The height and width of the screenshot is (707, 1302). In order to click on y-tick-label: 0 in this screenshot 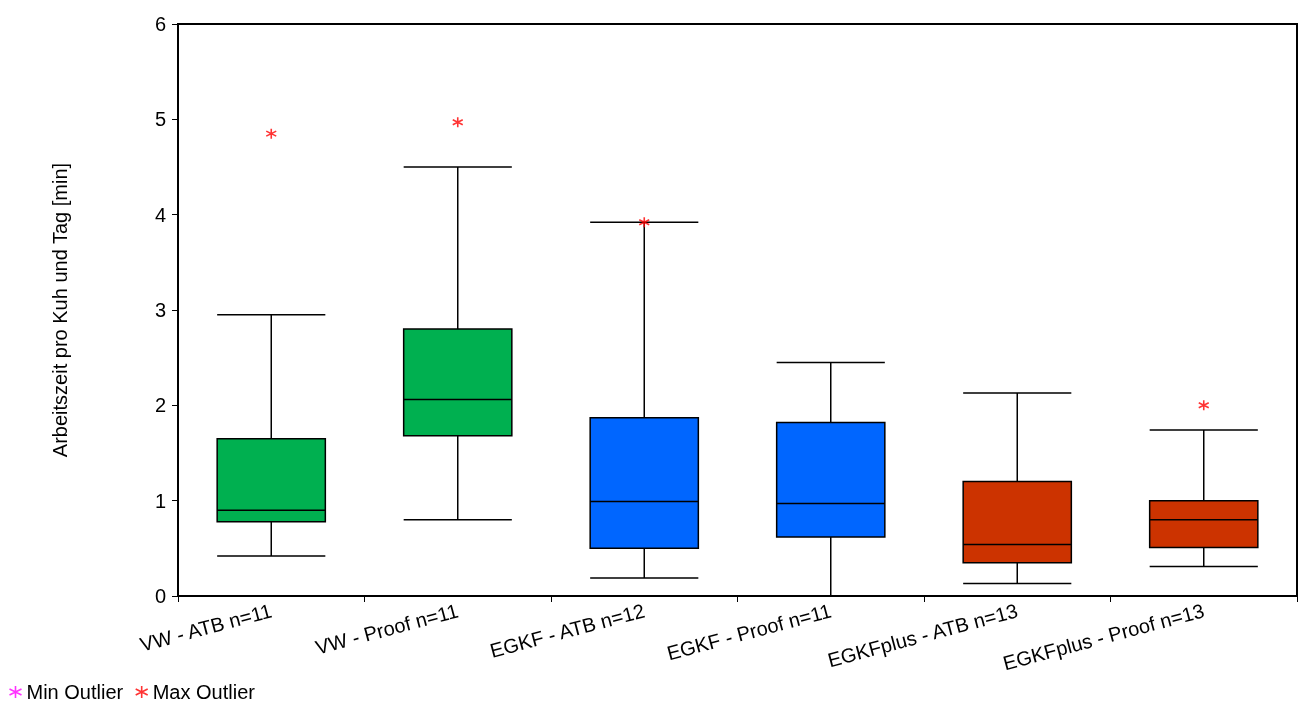, I will do `click(160, 596)`.